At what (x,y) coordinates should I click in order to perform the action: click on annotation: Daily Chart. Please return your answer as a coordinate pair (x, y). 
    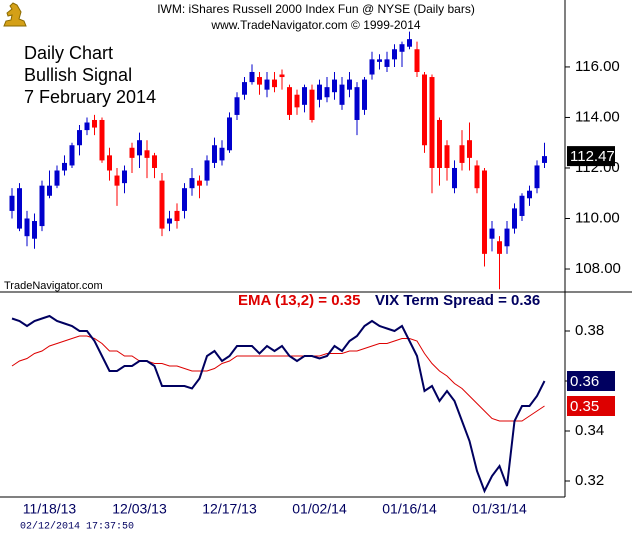
    Looking at the image, I should click on (68, 53).